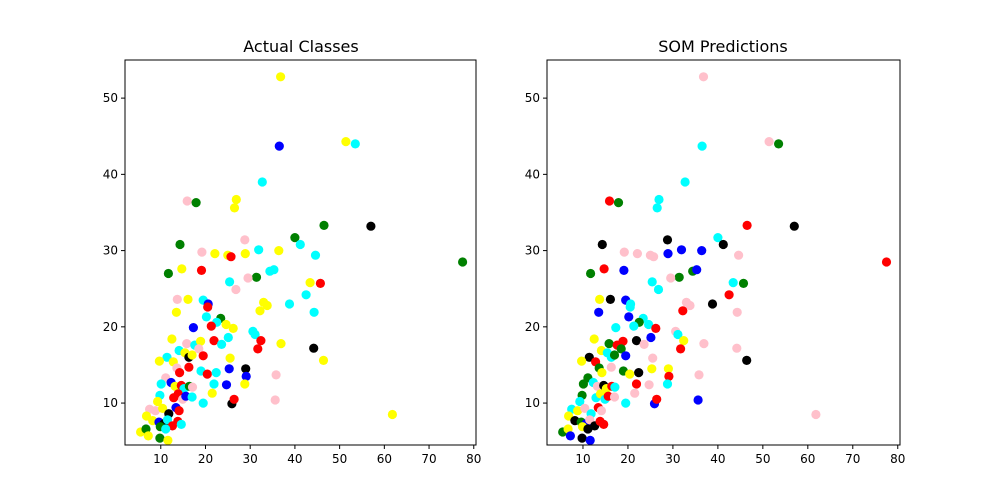  I want to click on x-tick-label: 60, so click(384, 459).